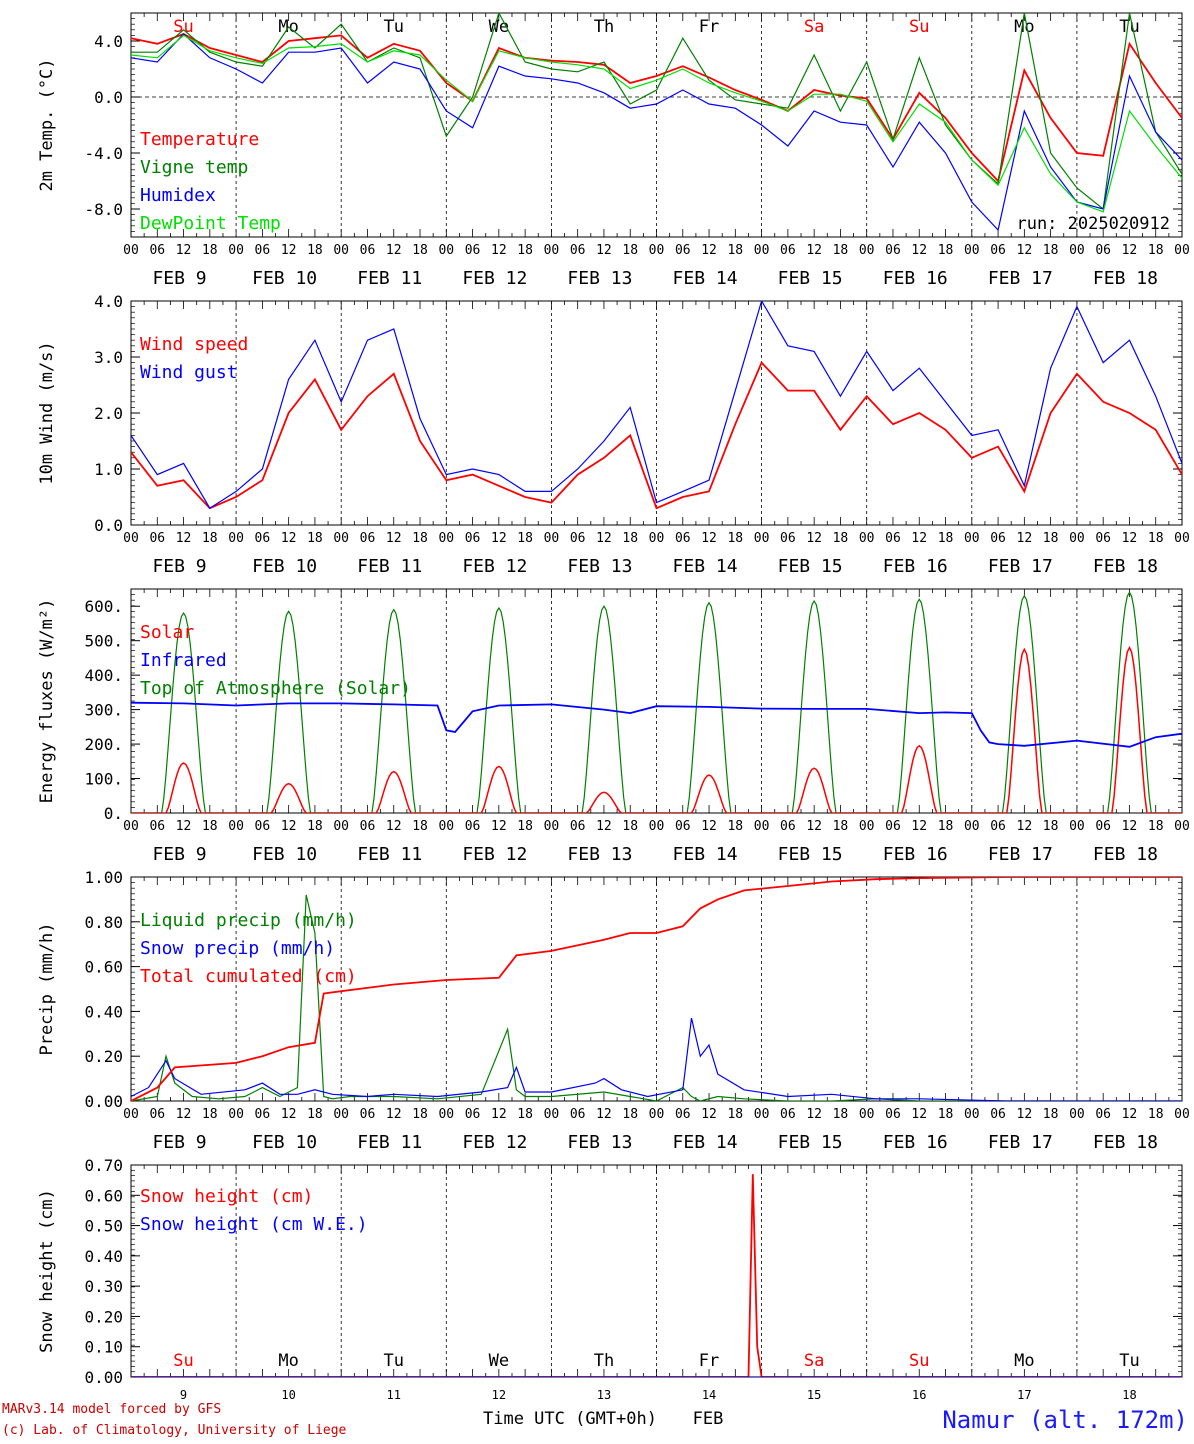 This screenshot has height=1444, width=1194. What do you see at coordinates (1024, 1395) in the screenshot?
I see `date-number-label: 17` at bounding box center [1024, 1395].